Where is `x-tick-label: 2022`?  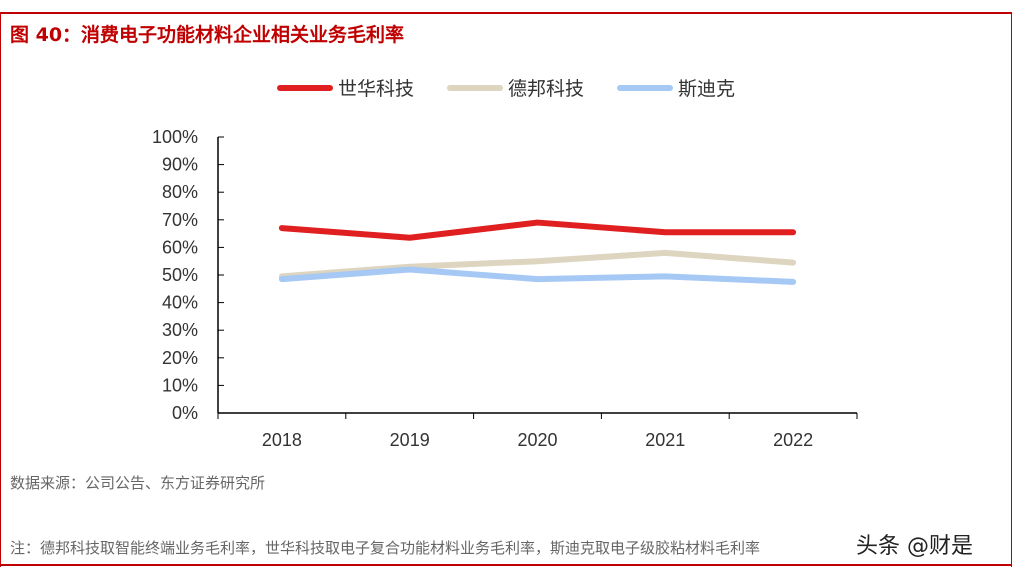 x-tick-label: 2022 is located at coordinates (793, 440).